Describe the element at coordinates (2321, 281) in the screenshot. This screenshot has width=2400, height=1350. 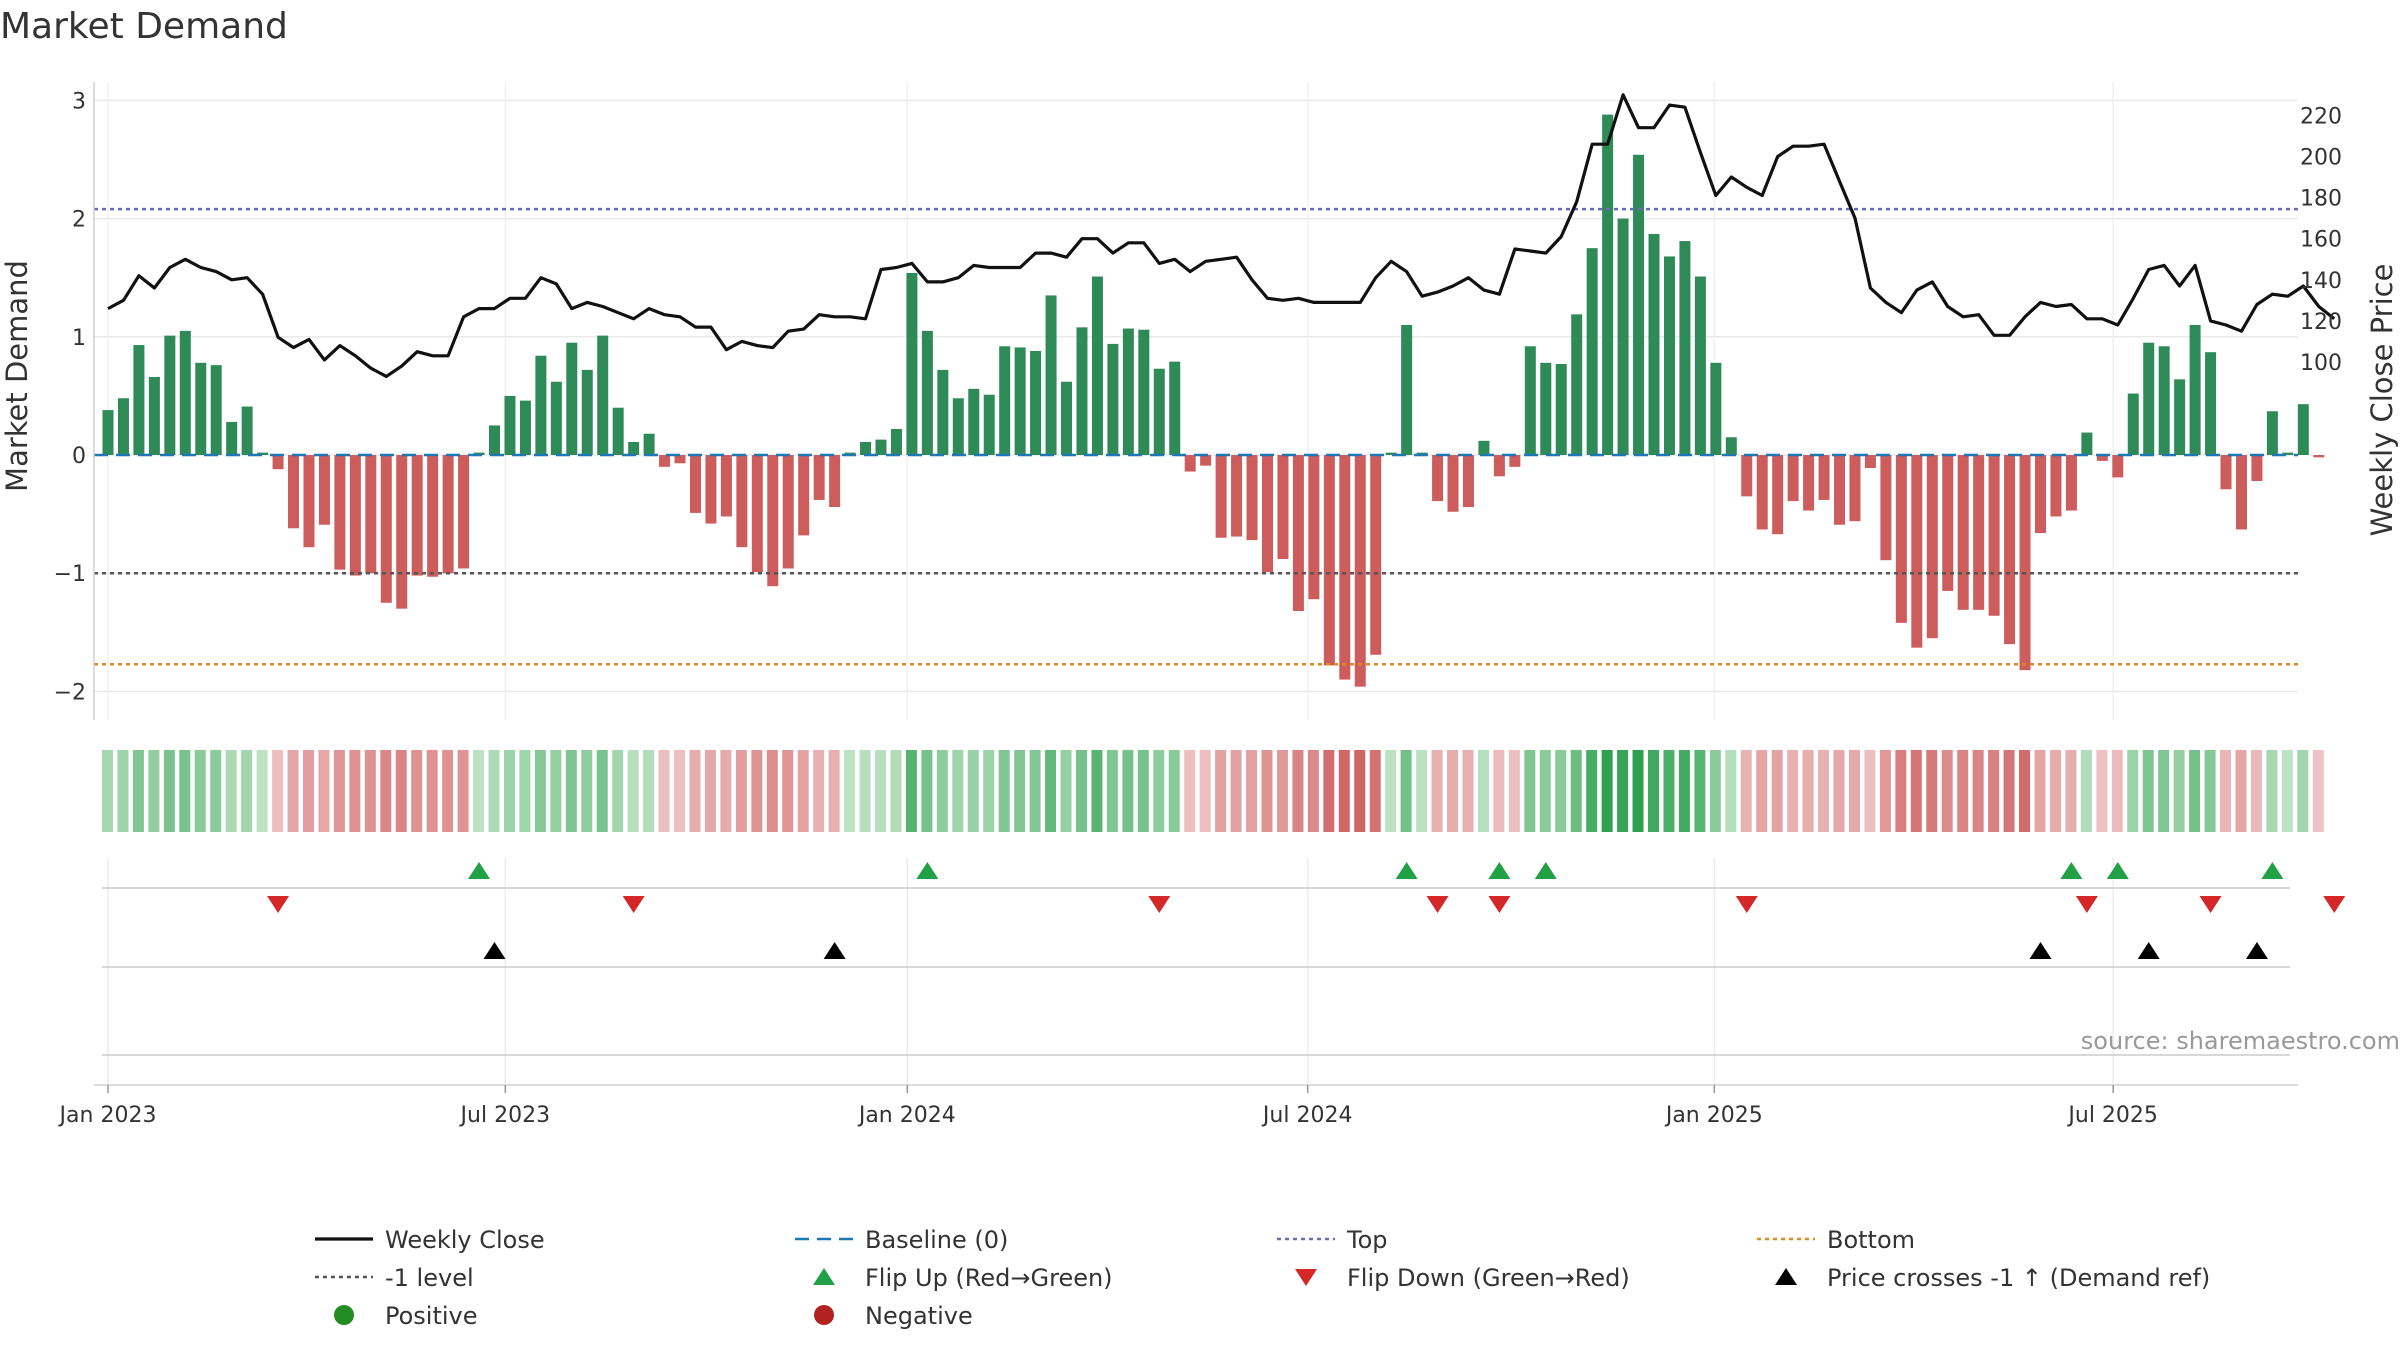
I see `y2-tick-label: 140` at that location.